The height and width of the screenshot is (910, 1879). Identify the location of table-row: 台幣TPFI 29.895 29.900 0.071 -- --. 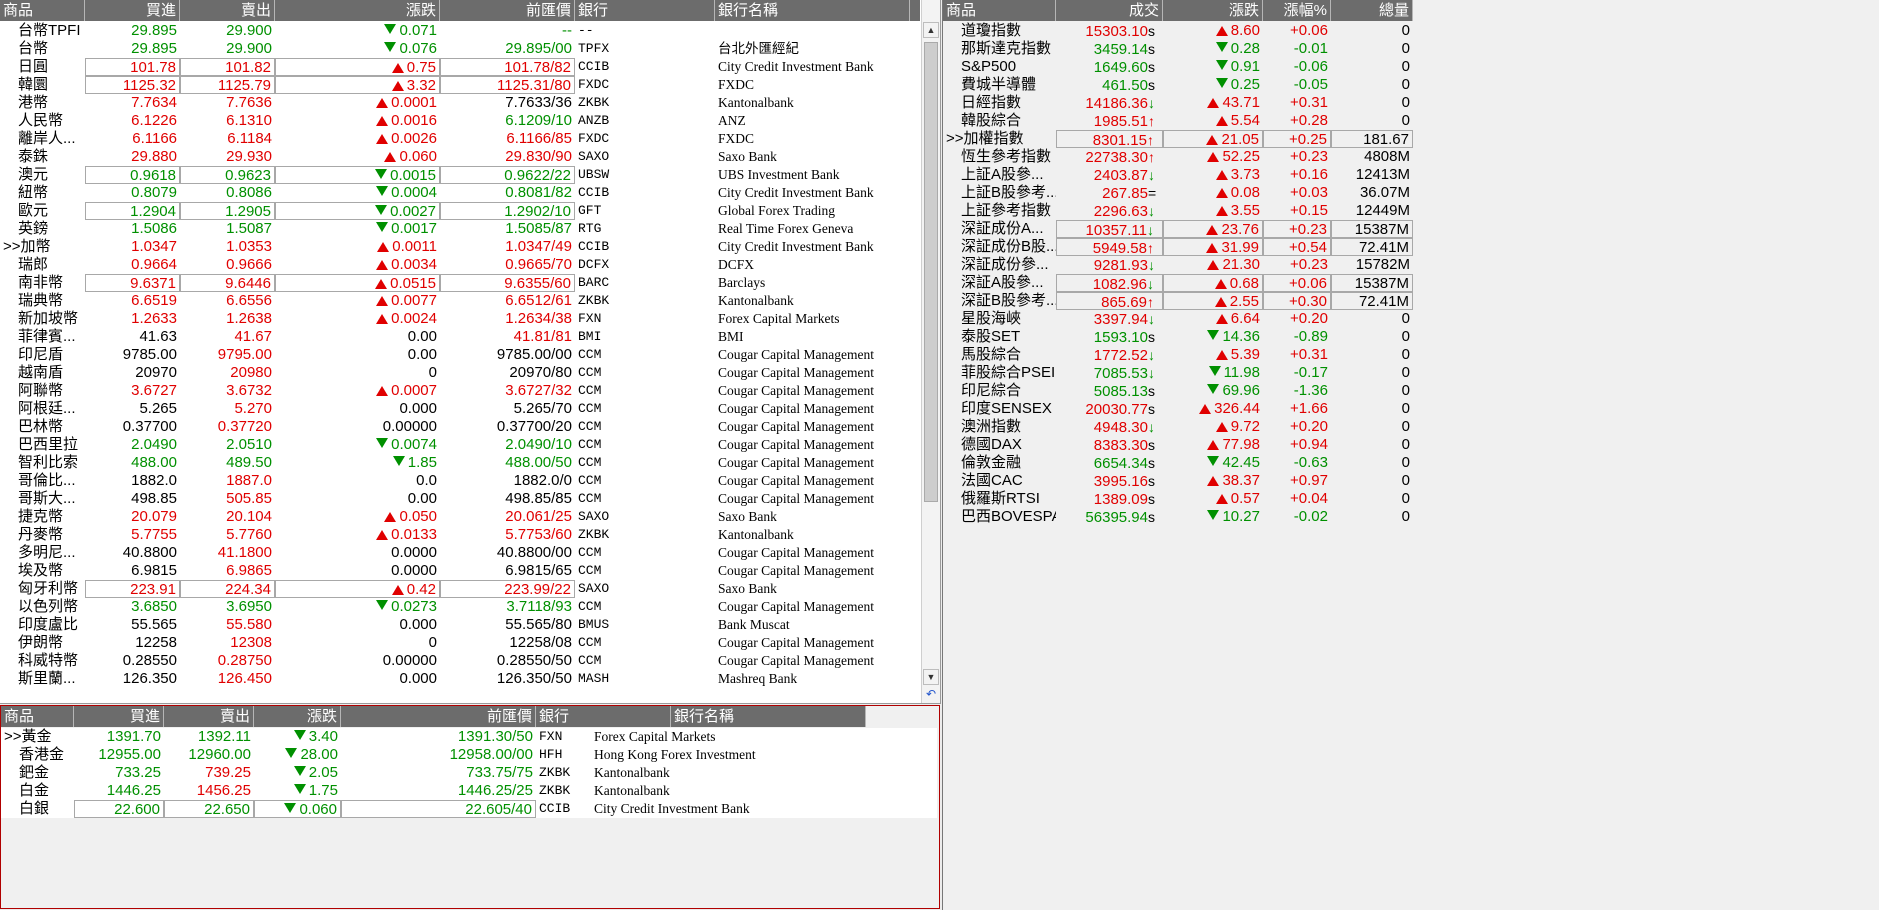
(455, 31).